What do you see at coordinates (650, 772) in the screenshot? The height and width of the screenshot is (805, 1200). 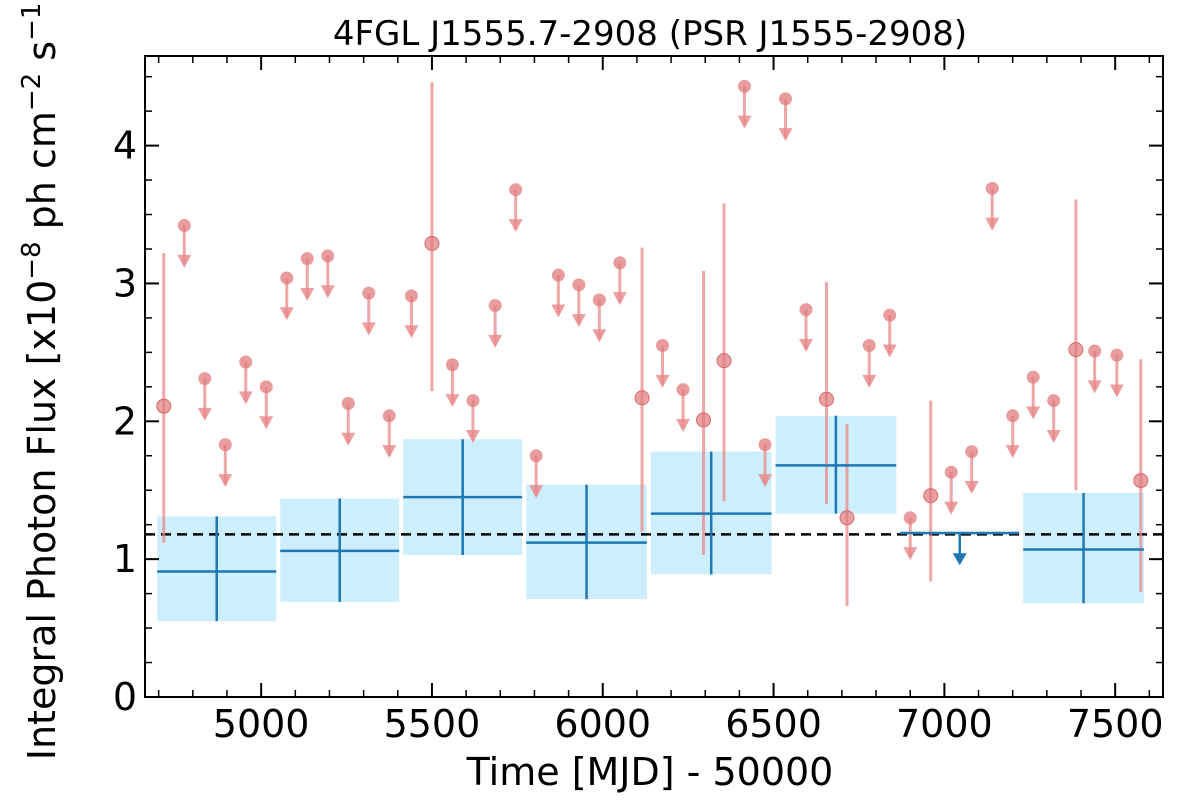 I see `x-axis-label: Time [MJD] - 50000` at bounding box center [650, 772].